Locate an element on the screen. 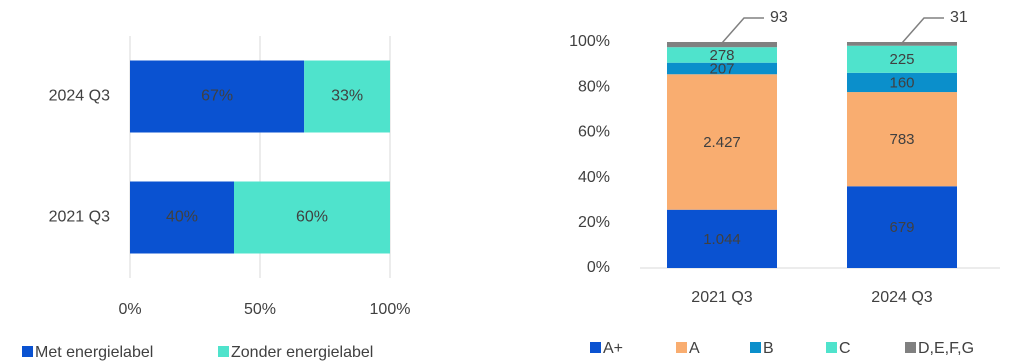 The width and height of the screenshot is (1013, 364). legend-label: Met energielabel is located at coordinates (94, 352).